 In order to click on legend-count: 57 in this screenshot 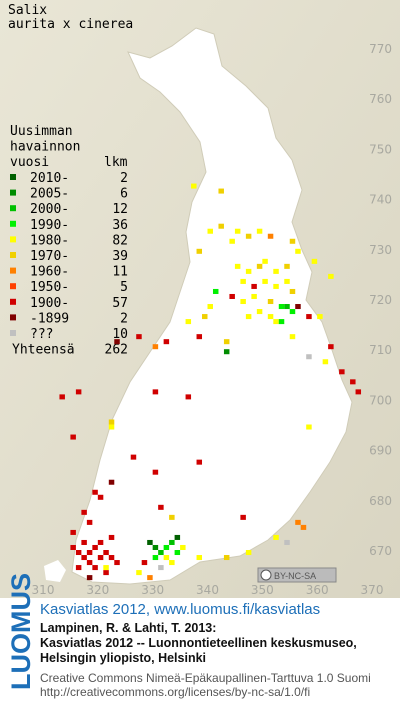, I will do `click(120, 303)`.